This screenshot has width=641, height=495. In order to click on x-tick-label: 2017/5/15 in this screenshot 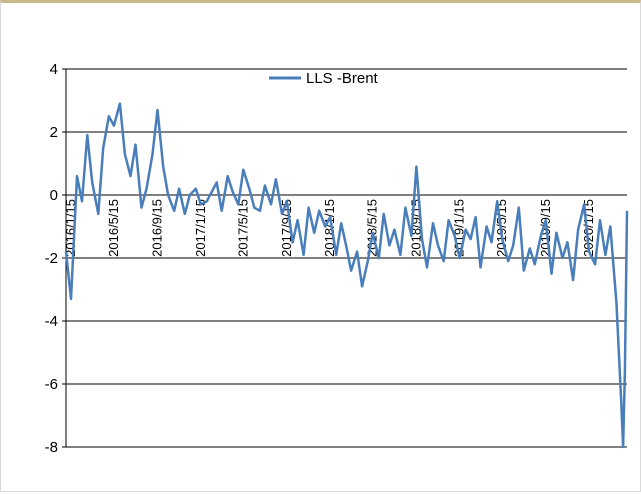, I will do `click(242, 228)`.